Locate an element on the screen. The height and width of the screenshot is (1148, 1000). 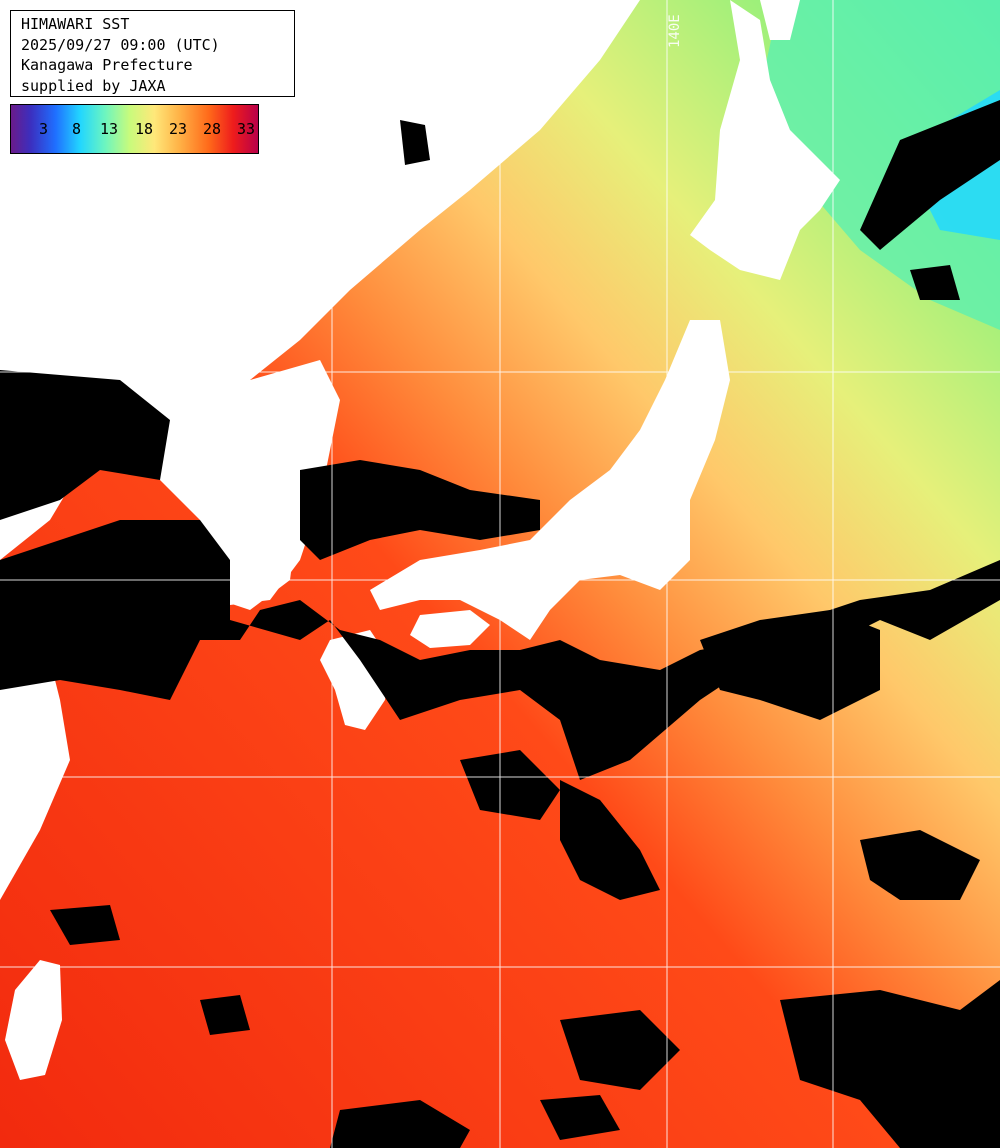
legend-tick: 33 is located at coordinates (246, 129).